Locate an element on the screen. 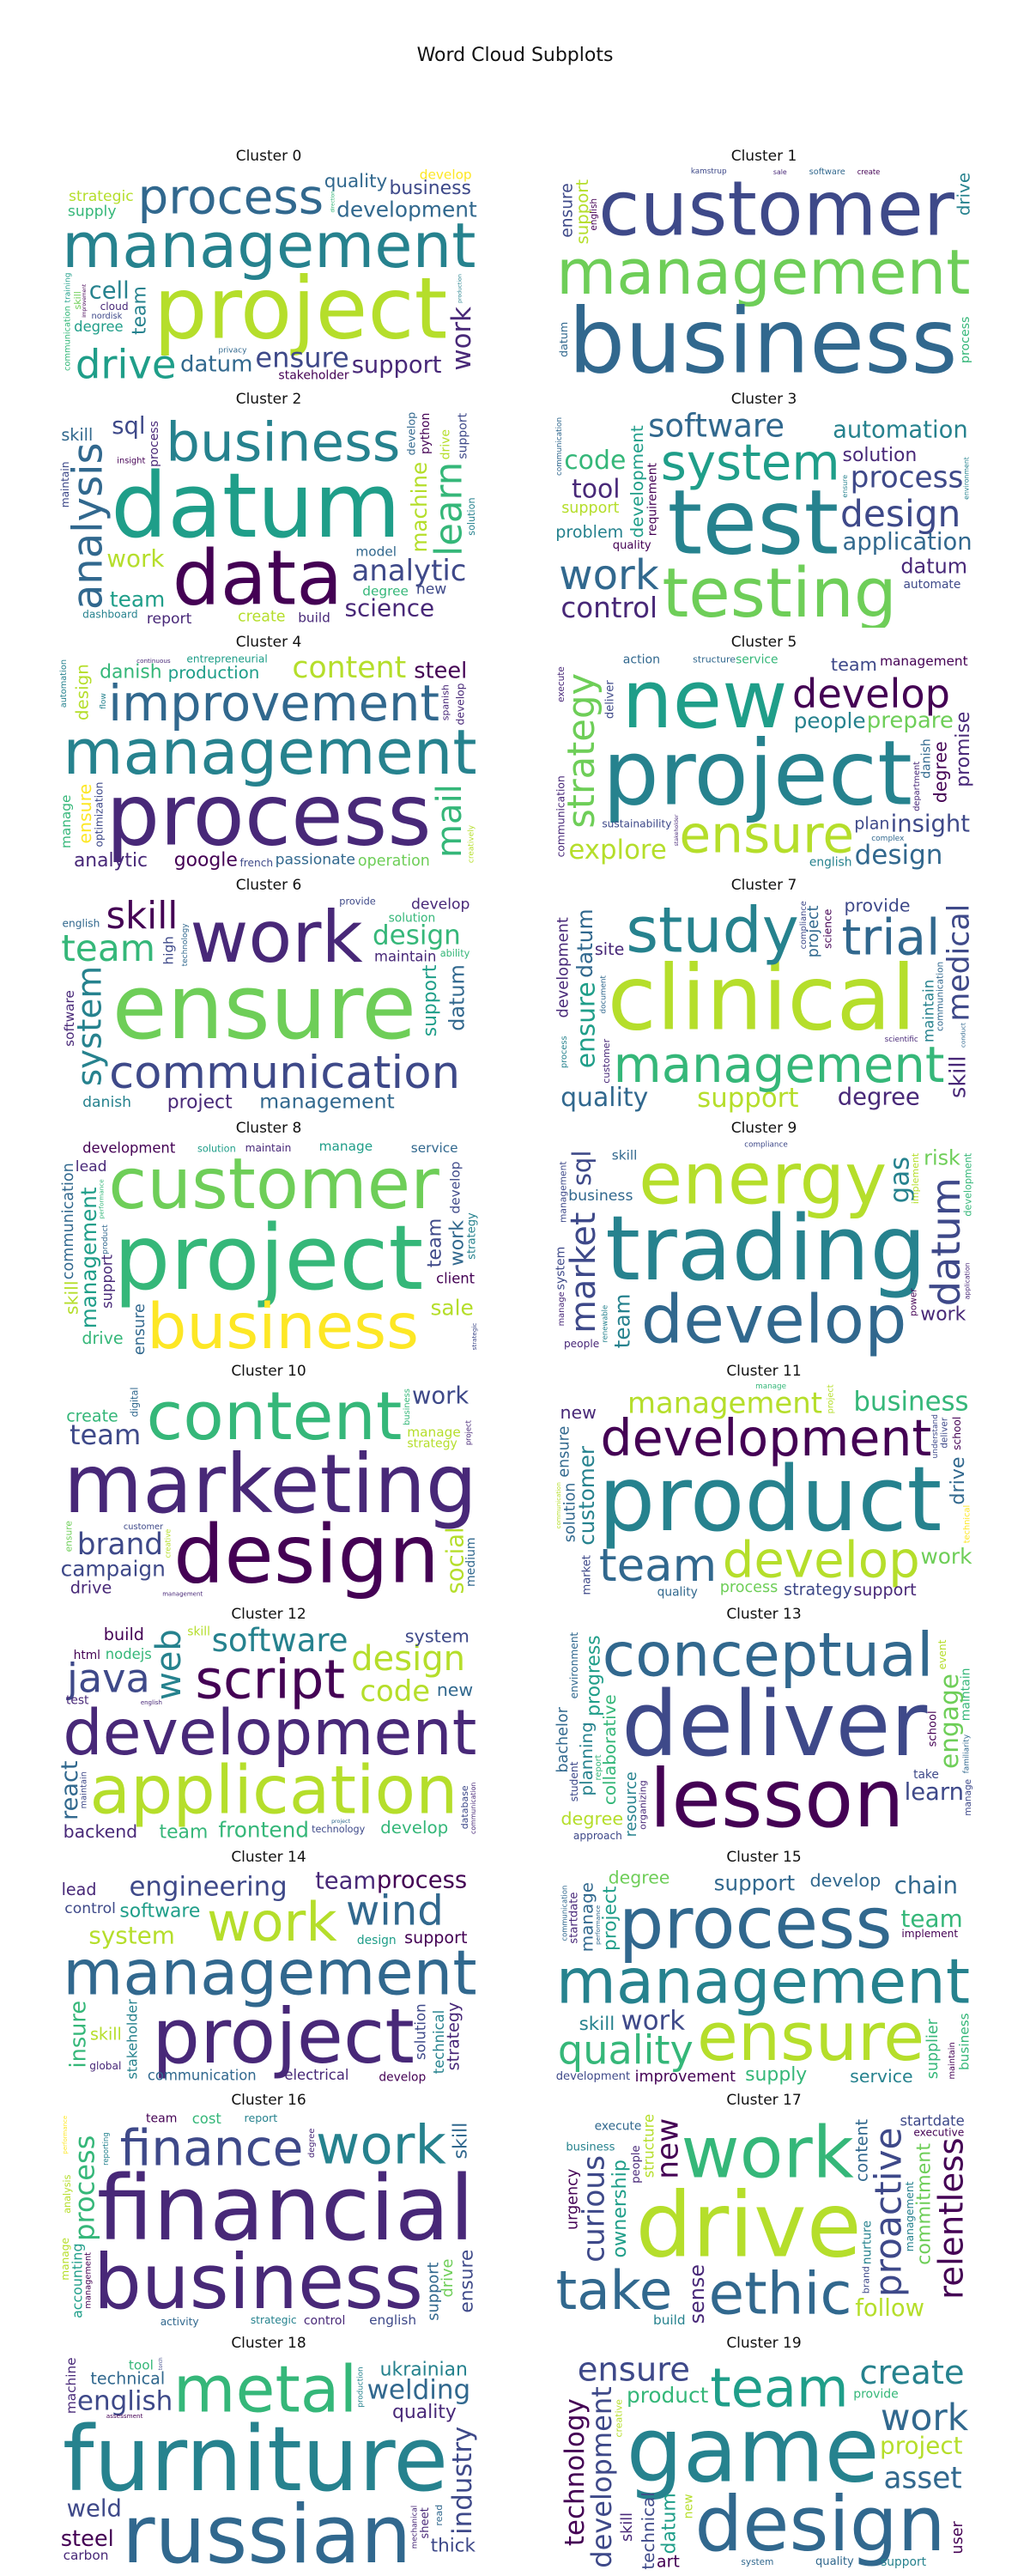  cloud-word: english is located at coordinates (392, 2320).